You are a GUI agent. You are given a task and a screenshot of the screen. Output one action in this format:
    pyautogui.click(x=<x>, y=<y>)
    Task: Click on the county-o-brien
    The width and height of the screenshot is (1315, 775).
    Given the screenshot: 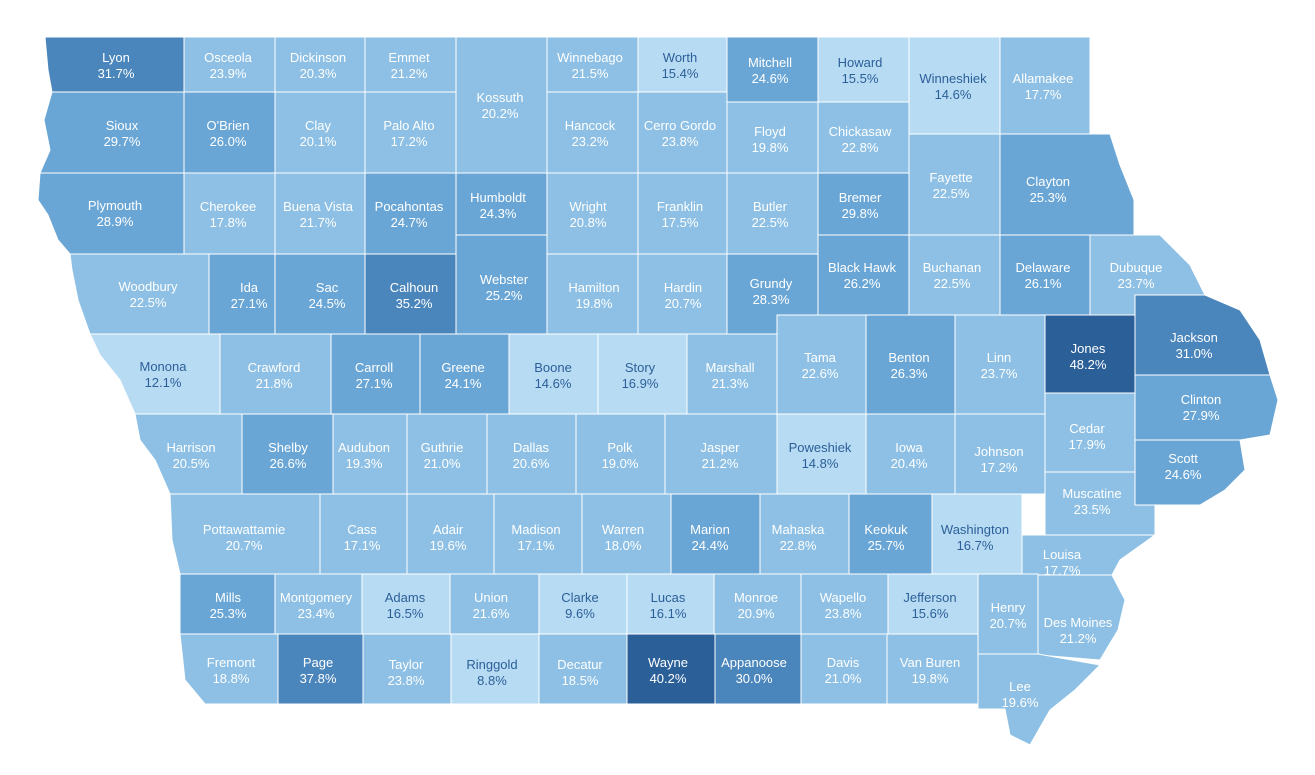 What is the action you would take?
    pyautogui.click(x=229, y=132)
    